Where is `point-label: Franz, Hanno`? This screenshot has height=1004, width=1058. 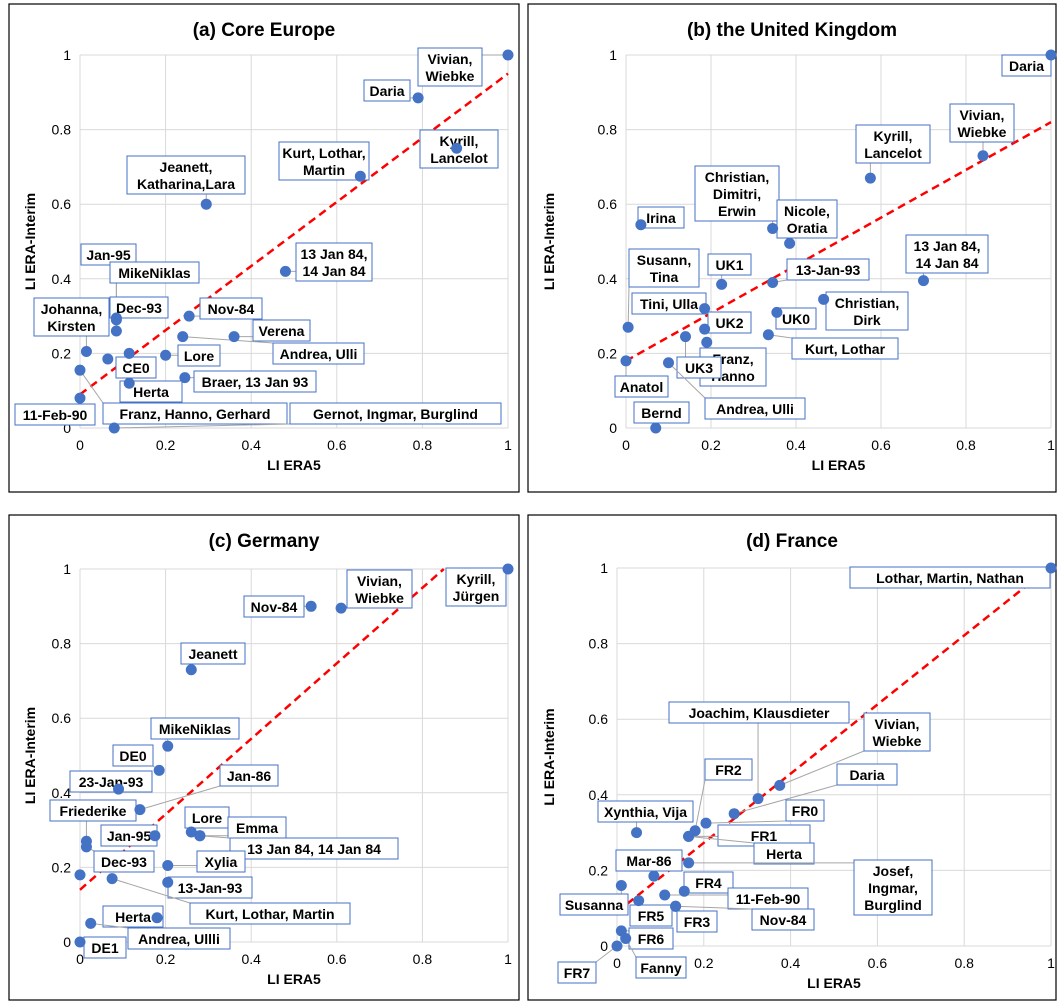
point-label: Franz, Hanno is located at coordinates (733, 367).